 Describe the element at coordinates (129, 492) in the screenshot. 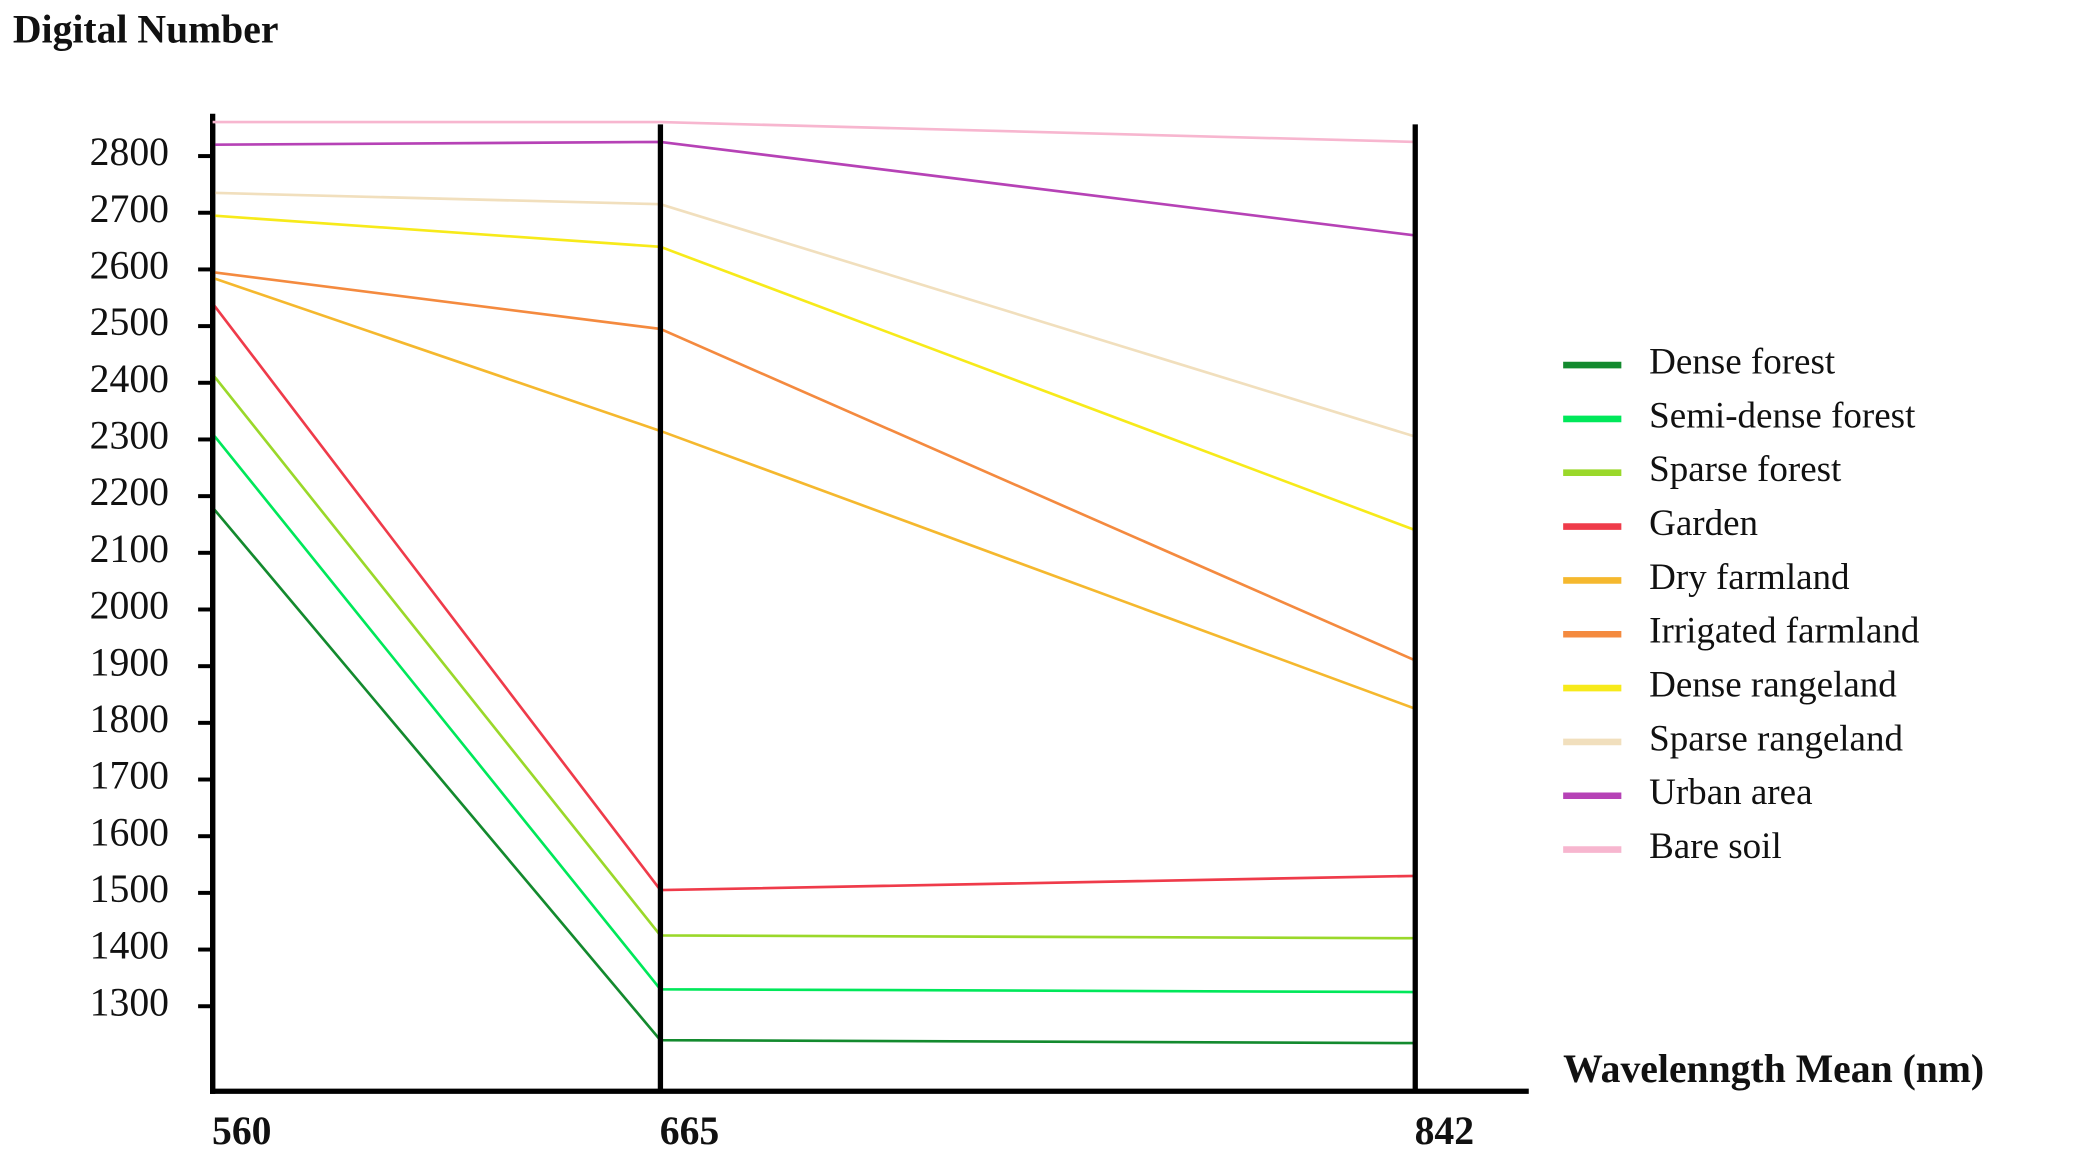

I see `y-tick-label: 2200` at that location.